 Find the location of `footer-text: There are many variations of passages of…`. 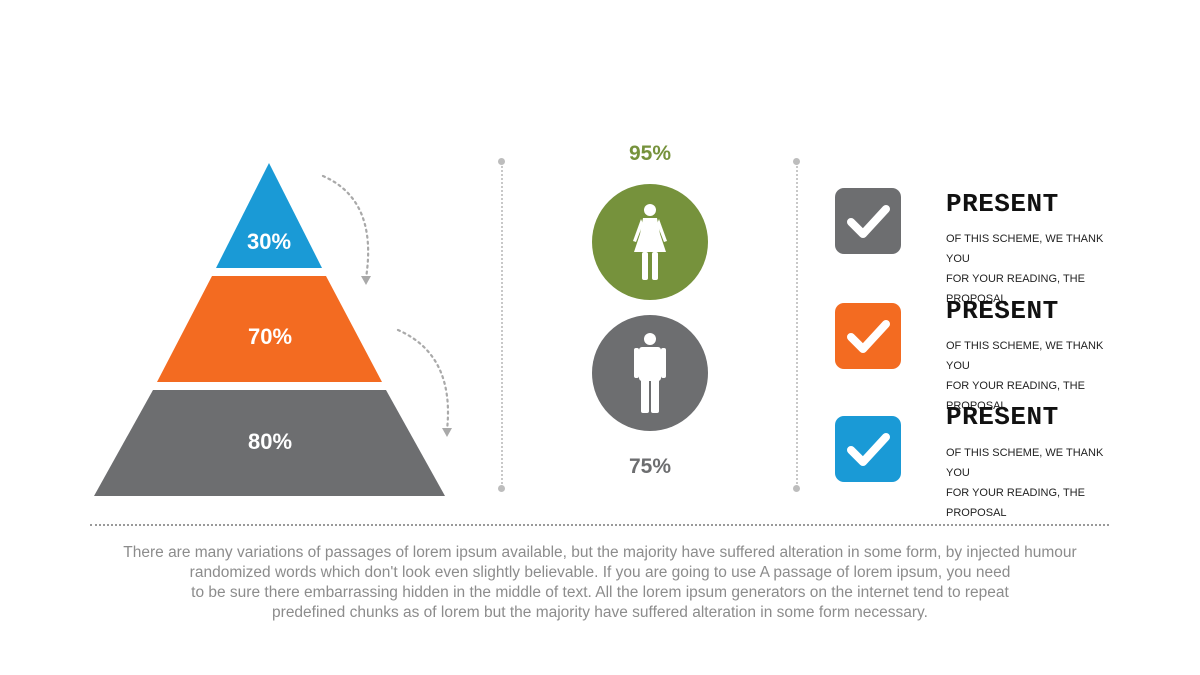

footer-text: There are many variations of passages of… is located at coordinates (600, 583).